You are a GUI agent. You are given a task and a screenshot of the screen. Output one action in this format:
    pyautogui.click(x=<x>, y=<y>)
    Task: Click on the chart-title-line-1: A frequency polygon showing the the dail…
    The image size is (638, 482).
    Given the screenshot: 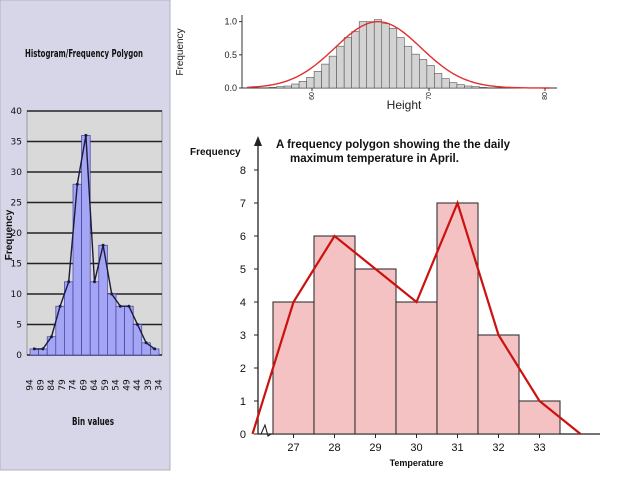 What is the action you would take?
    pyautogui.click(x=393, y=145)
    